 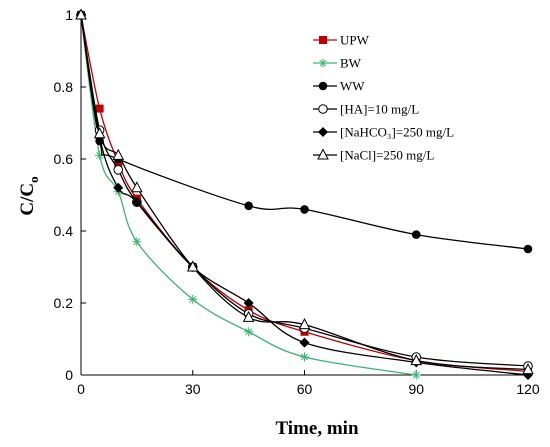 I want to click on x-tick-label: 0, so click(x=81, y=389).